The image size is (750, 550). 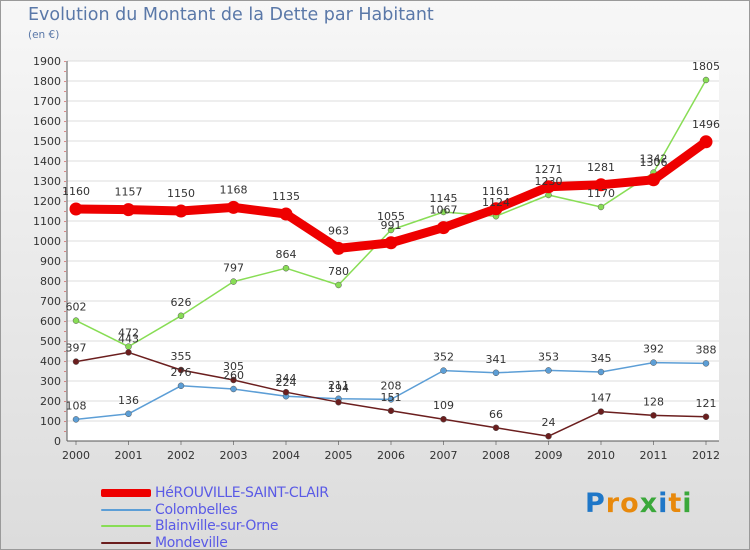 I want to click on data-label: 66, so click(x=496, y=414).